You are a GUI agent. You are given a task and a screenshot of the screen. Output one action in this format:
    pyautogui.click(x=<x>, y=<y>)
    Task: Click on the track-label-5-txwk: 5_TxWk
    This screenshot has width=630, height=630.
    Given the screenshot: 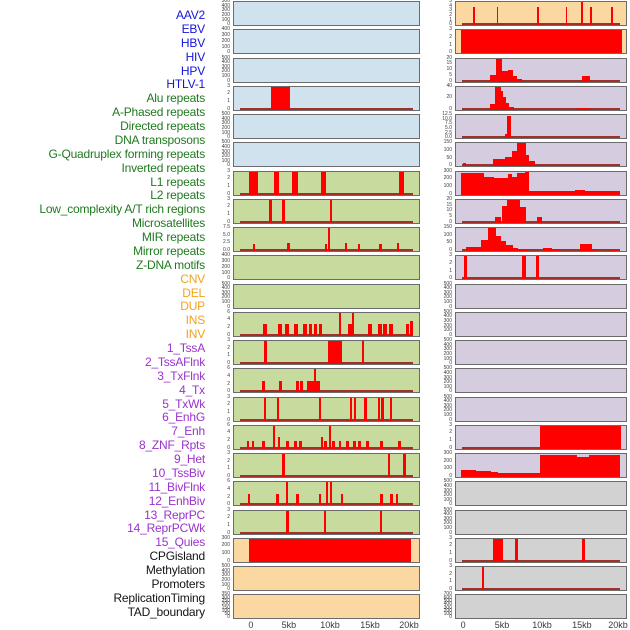 What is the action you would take?
    pyautogui.click(x=183, y=403)
    